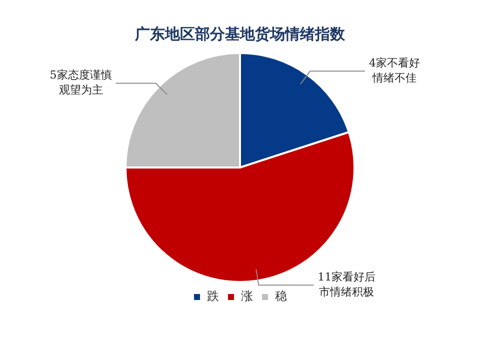 This screenshot has width=480, height=349. Describe the element at coordinates (247, 296) in the screenshot. I see `legend-label: 涨` at that location.